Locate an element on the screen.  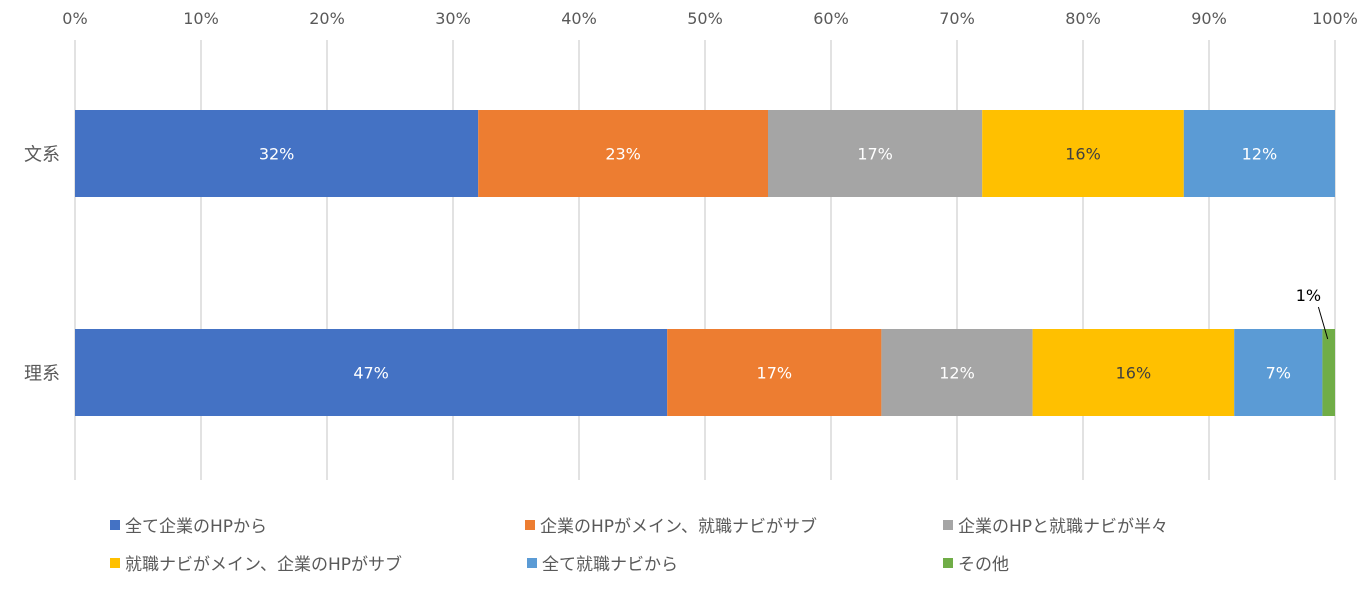
data-label: 47% is located at coordinates (371, 373).